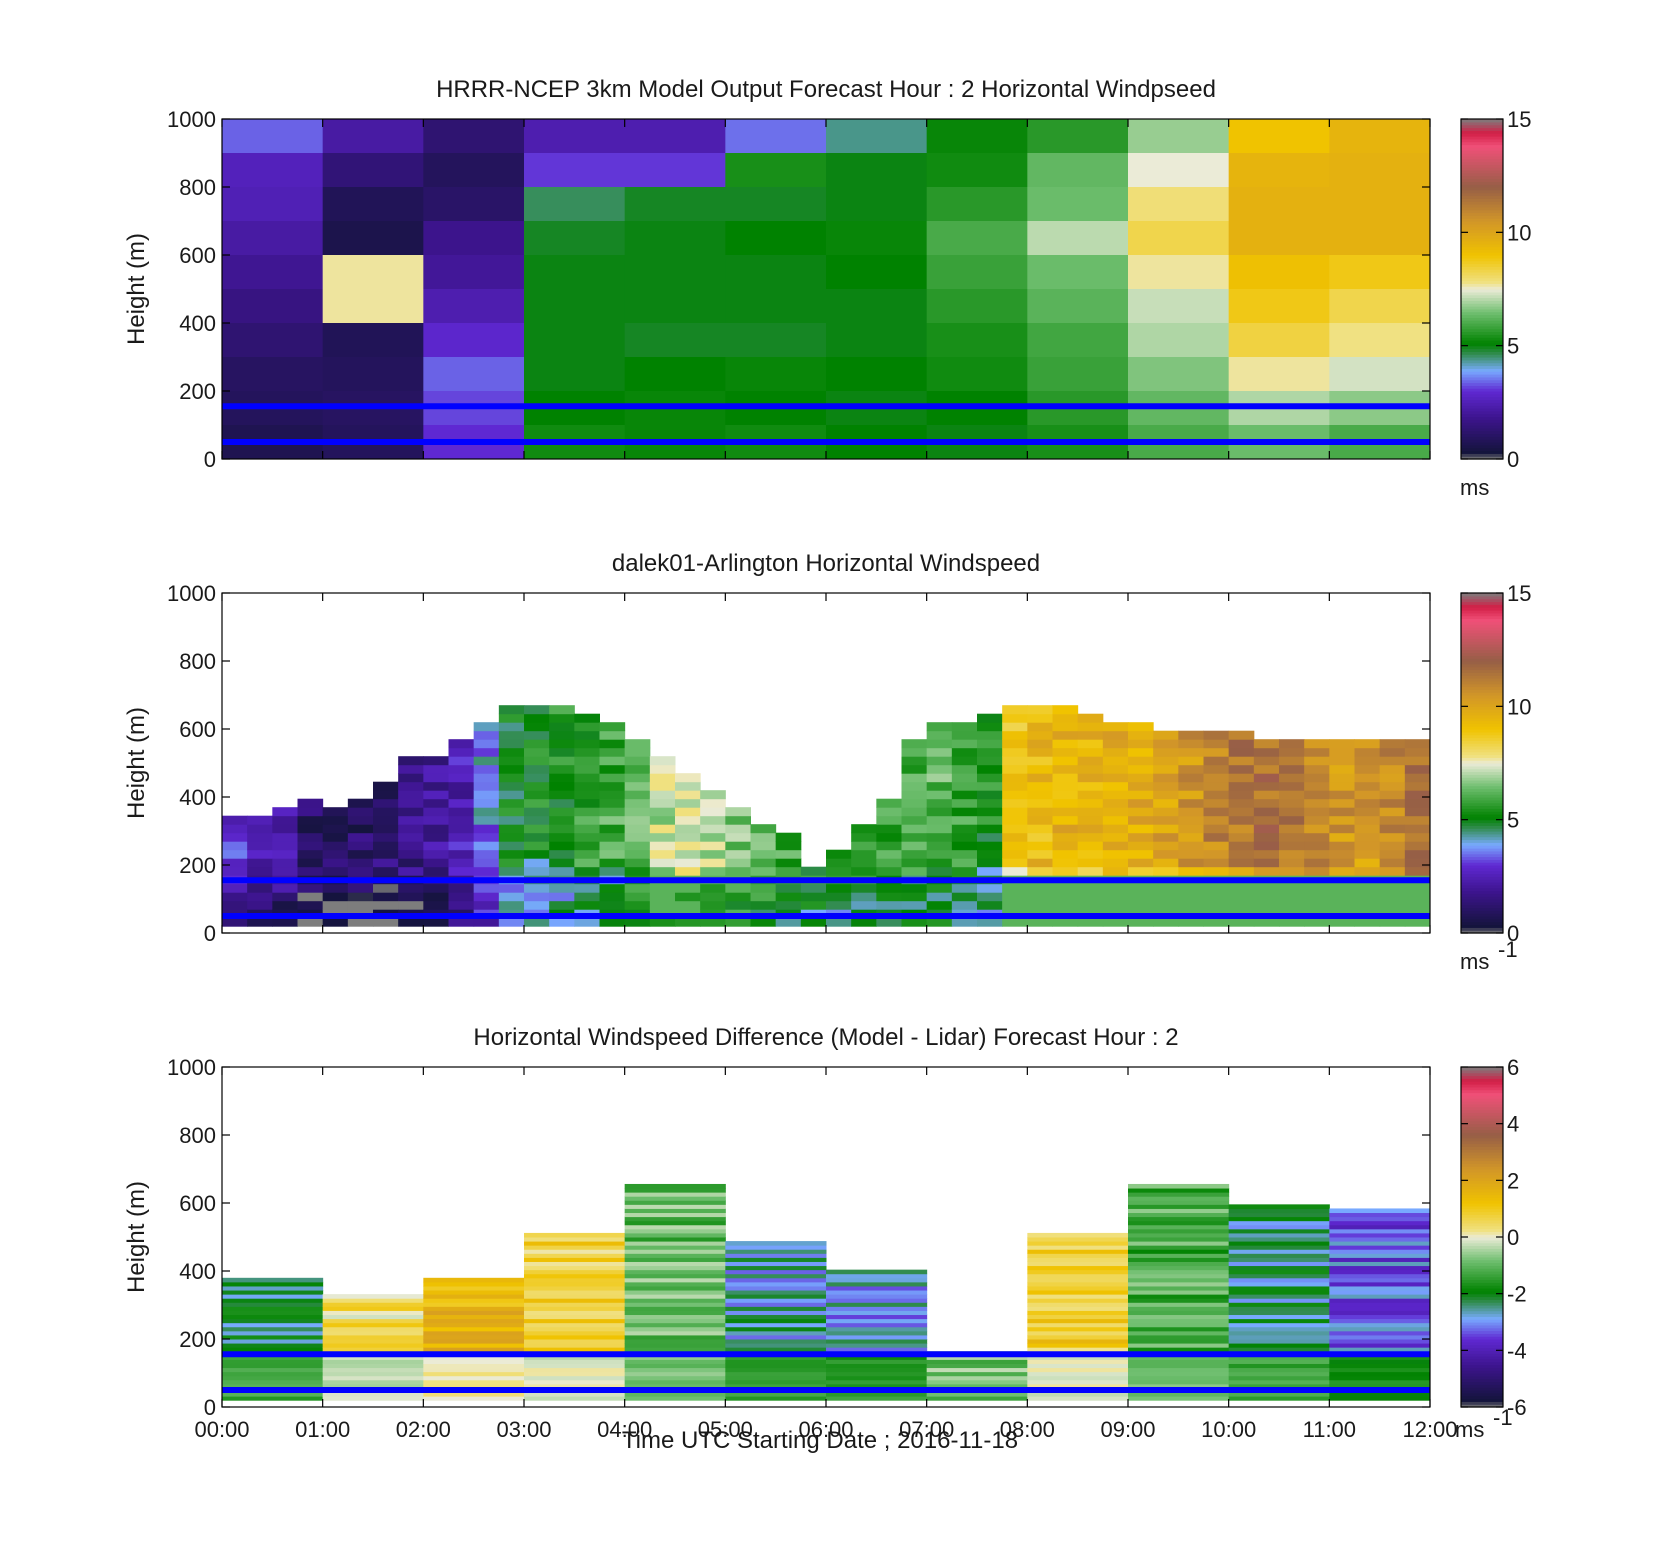  What do you see at coordinates (1519, 593) in the screenshot?
I see `colorbar-tick-label: 15` at bounding box center [1519, 593].